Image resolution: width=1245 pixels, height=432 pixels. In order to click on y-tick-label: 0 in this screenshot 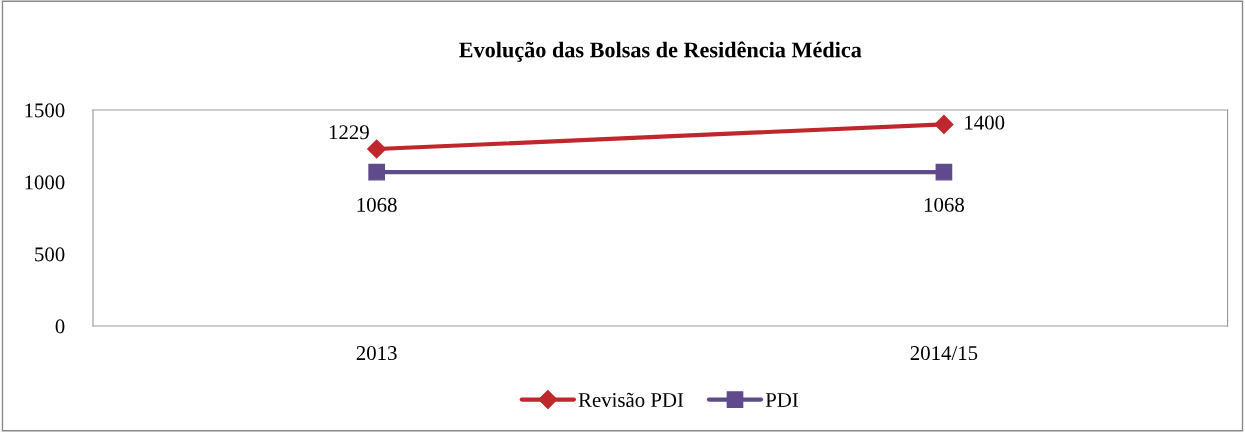, I will do `click(60, 326)`.